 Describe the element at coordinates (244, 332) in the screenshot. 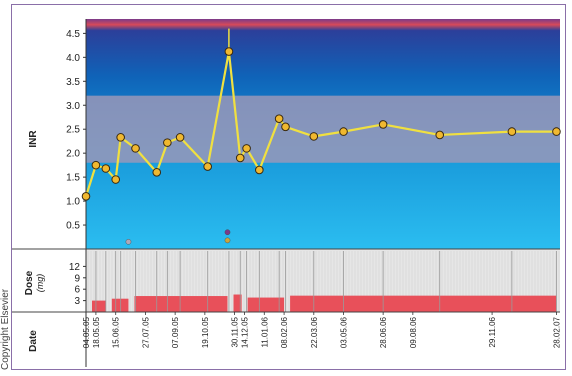

I see `date-tick-label: 14.12.05` at that location.